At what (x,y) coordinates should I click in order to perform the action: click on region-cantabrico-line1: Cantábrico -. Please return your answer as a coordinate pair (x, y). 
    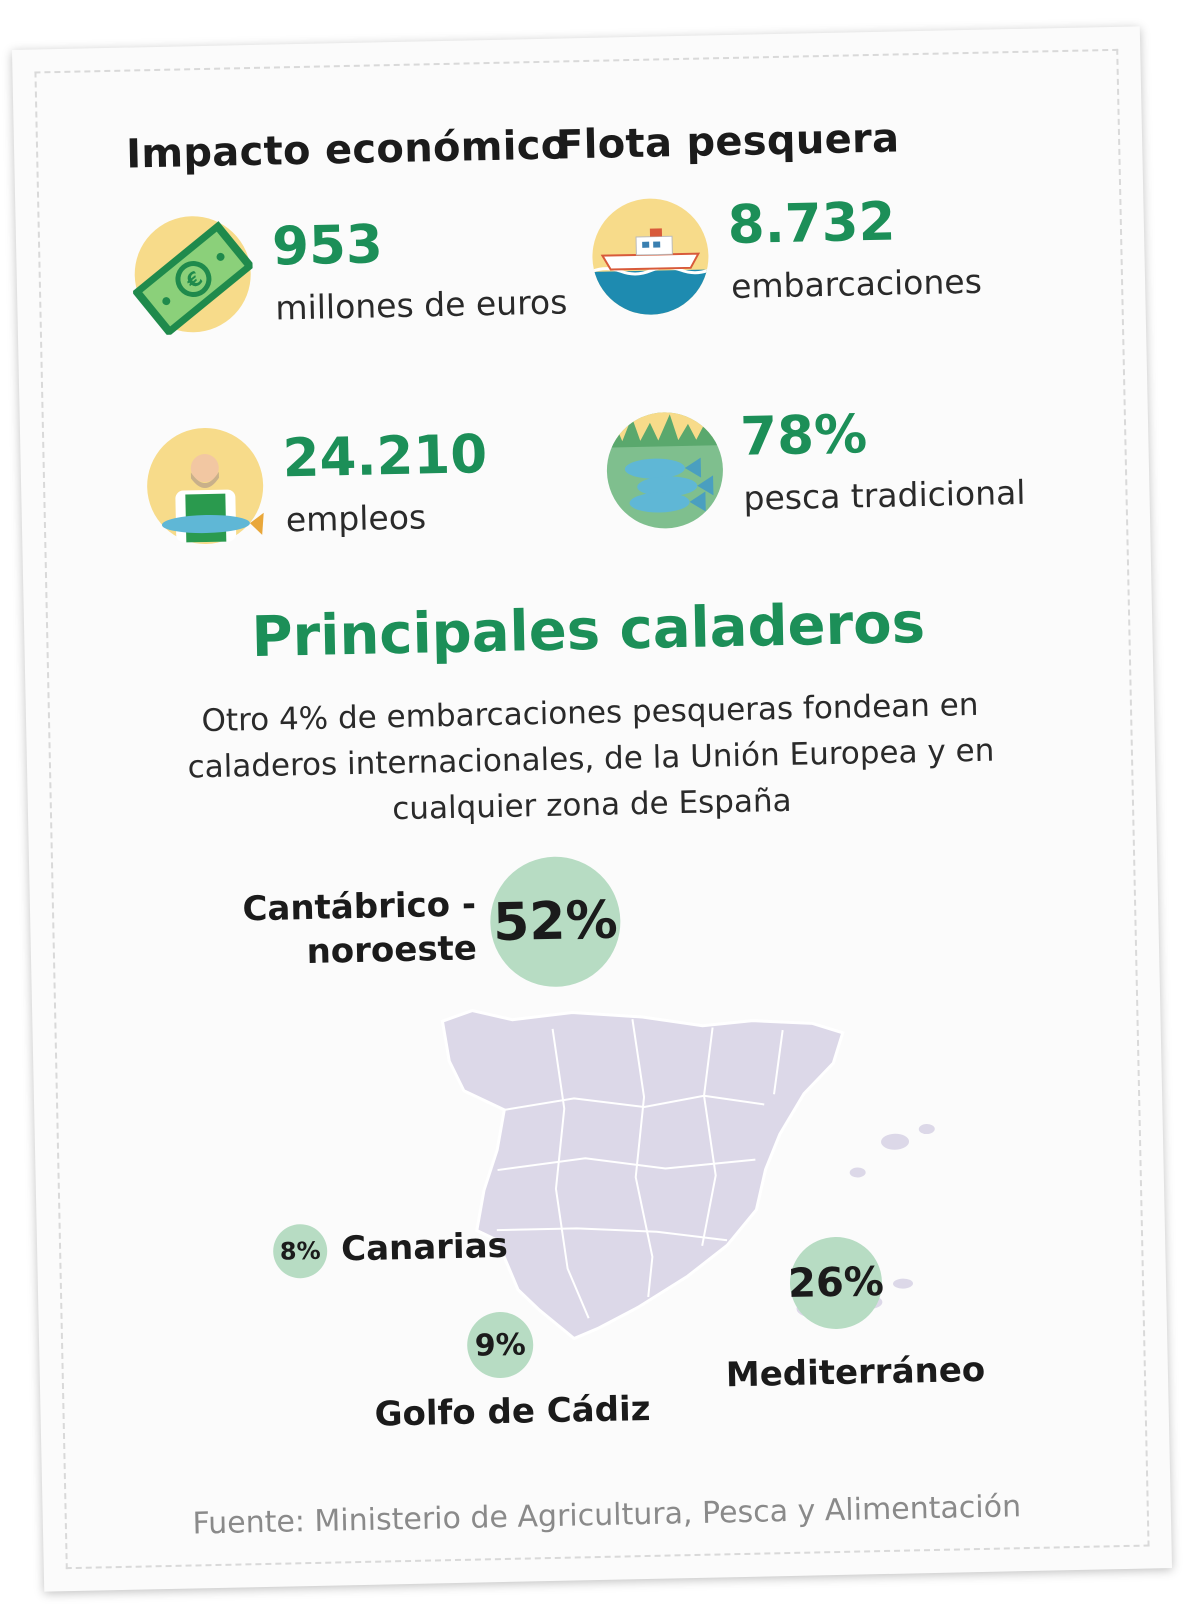
    Looking at the image, I should click on (359, 907).